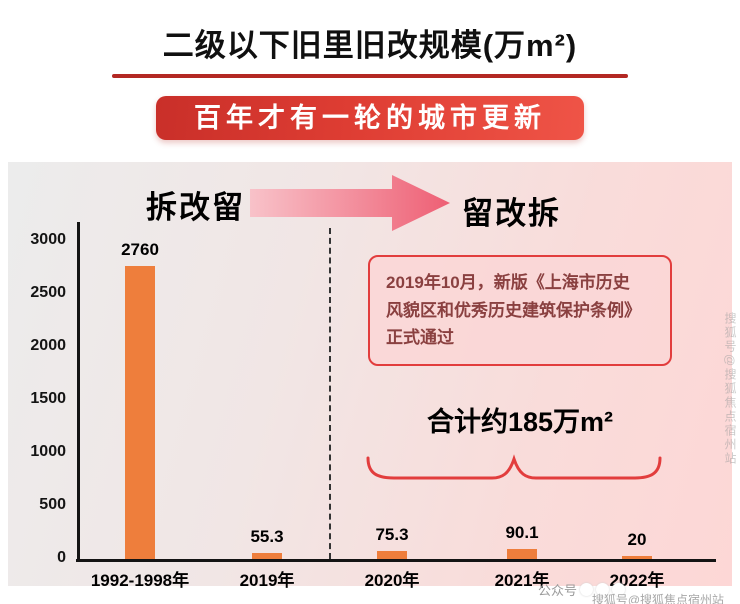  I want to click on x-axis-line, so click(396, 560).